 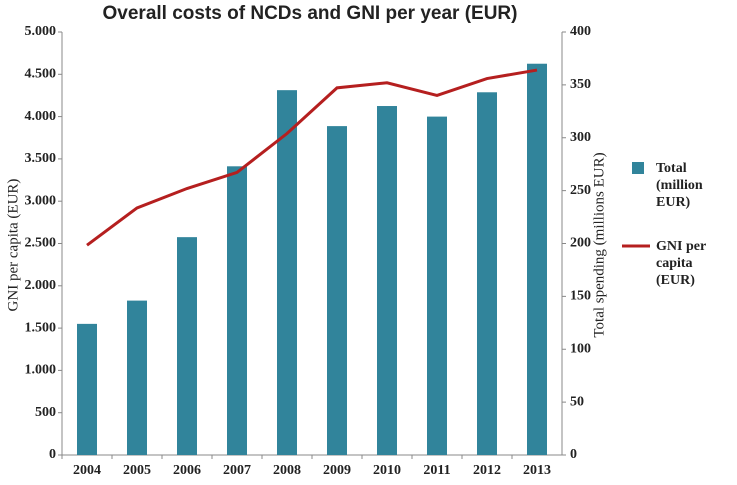 What do you see at coordinates (580, 348) in the screenshot?
I see `y2-tick-label: 100` at bounding box center [580, 348].